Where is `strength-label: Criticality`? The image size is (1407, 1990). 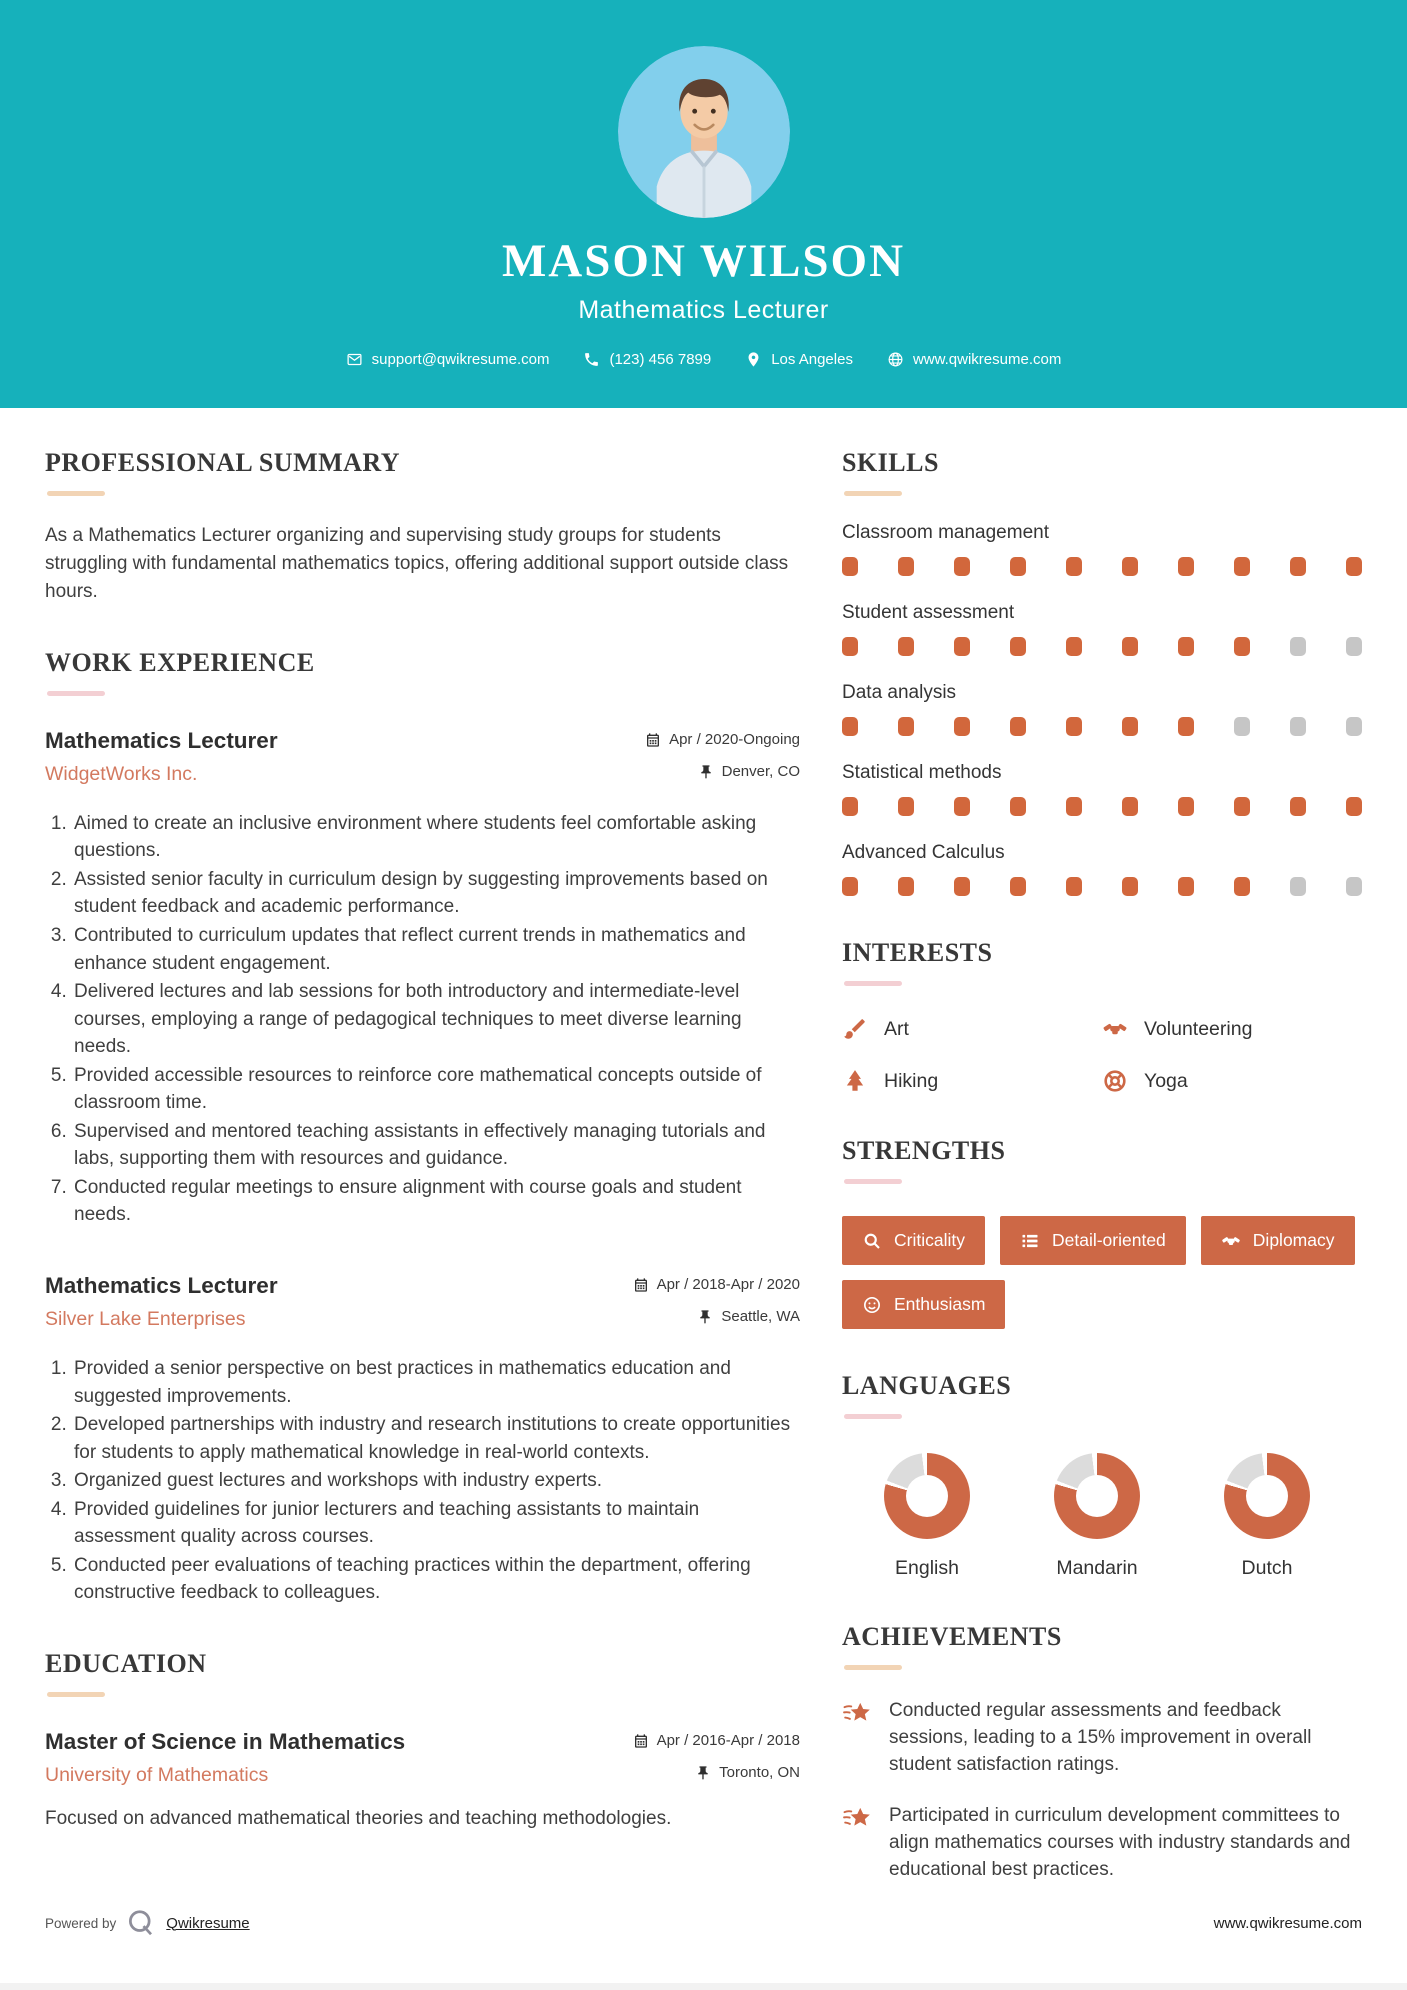 strength-label: Criticality is located at coordinates (929, 1240).